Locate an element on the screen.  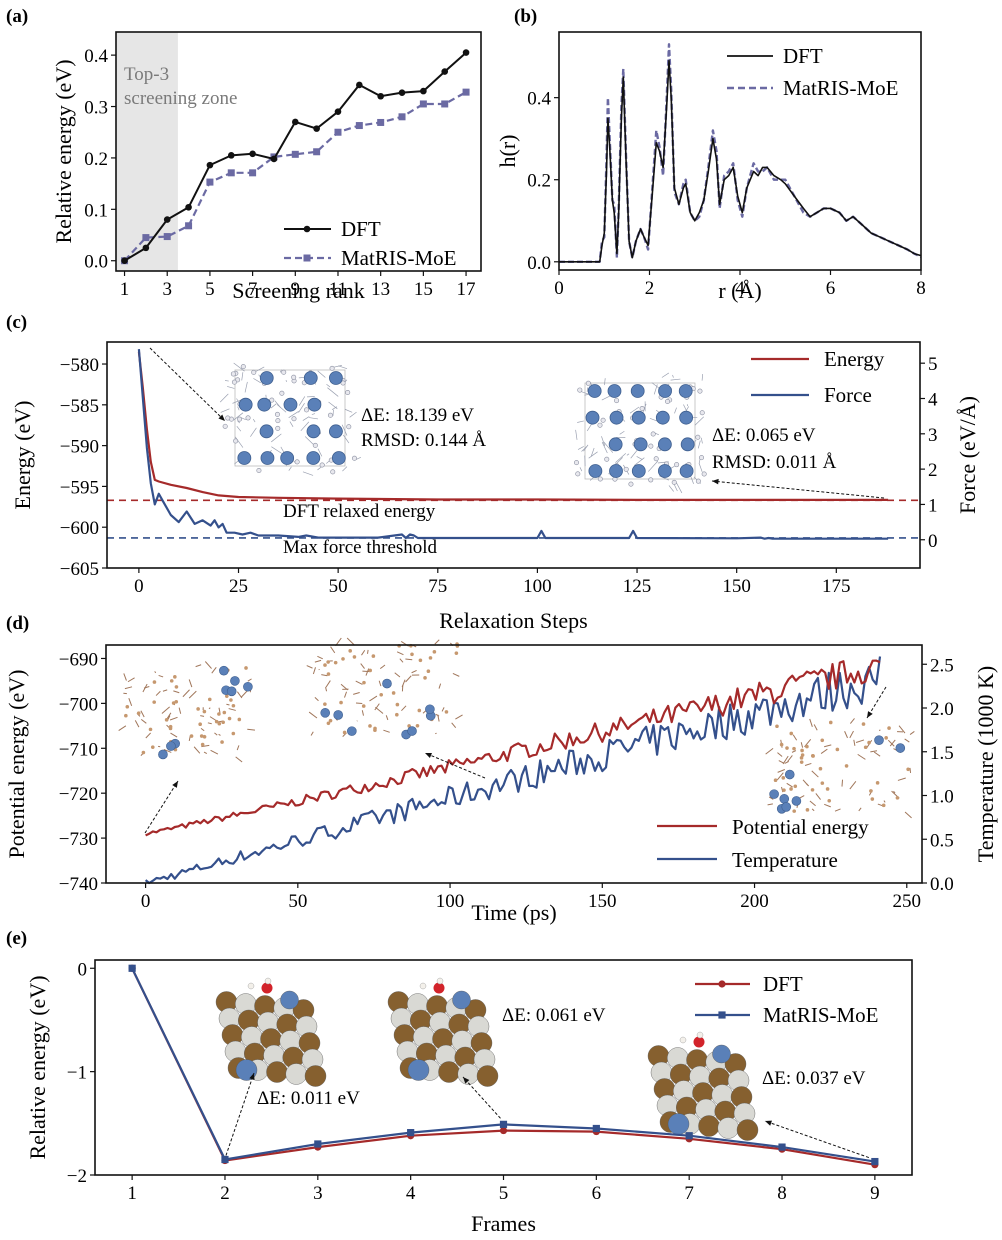
unit-cell-box is located at coordinates (290, 418).